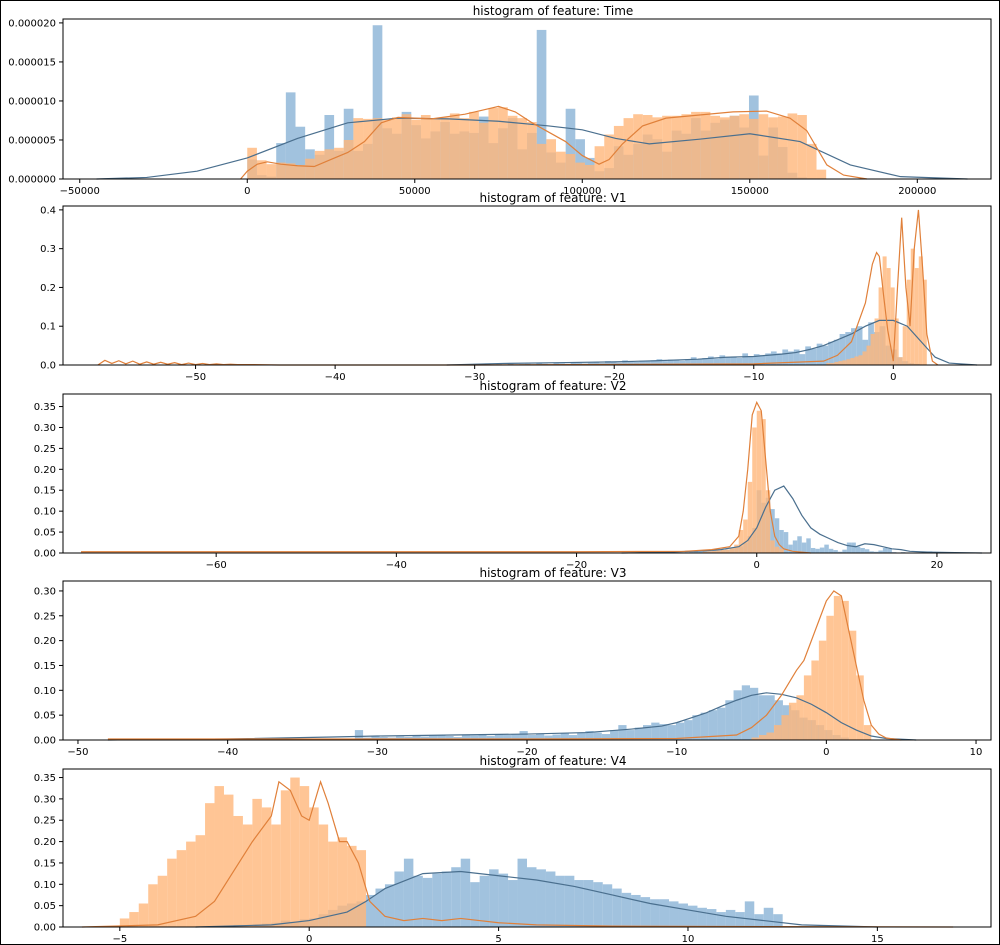 This screenshot has height=945, width=1000. What do you see at coordinates (119, 939) in the screenshot?
I see `x-tick-label: −5` at bounding box center [119, 939].